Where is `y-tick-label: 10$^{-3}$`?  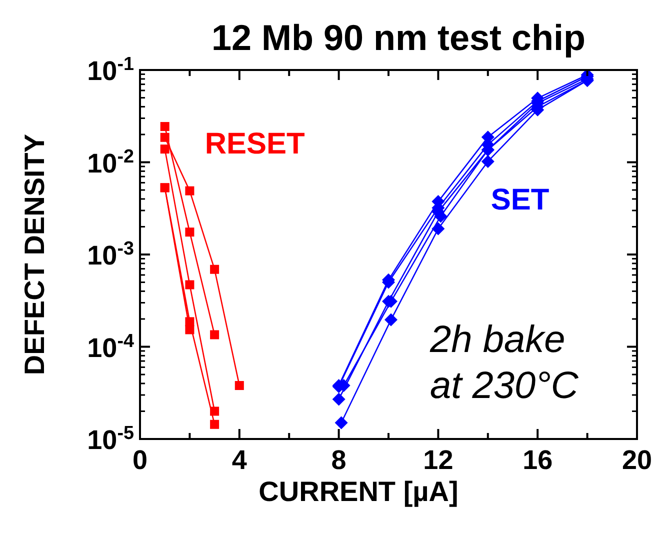 y-tick-label: 10$^{-3}$ is located at coordinates (110, 254).